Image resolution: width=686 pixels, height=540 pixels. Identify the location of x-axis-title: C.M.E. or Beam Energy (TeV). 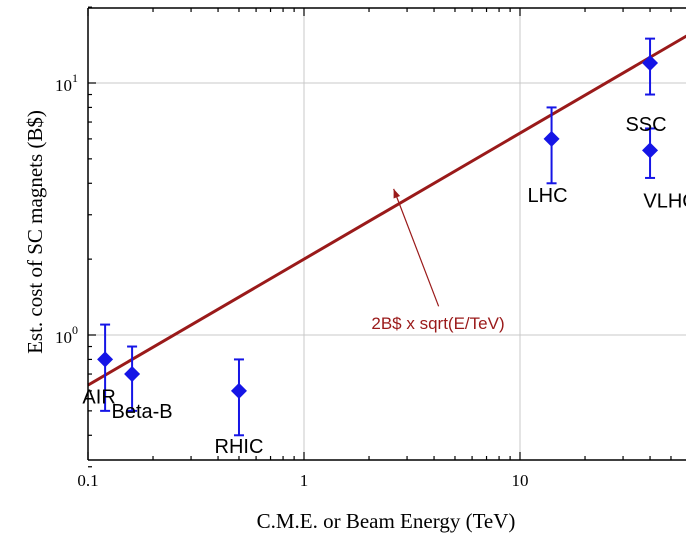
(386, 521).